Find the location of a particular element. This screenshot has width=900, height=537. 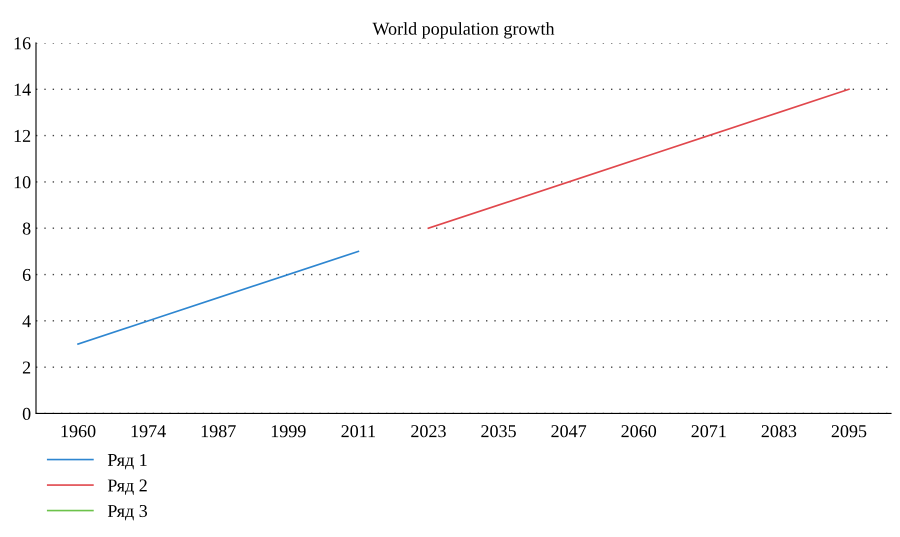

y-tick-label: 16 is located at coordinates (22, 43).